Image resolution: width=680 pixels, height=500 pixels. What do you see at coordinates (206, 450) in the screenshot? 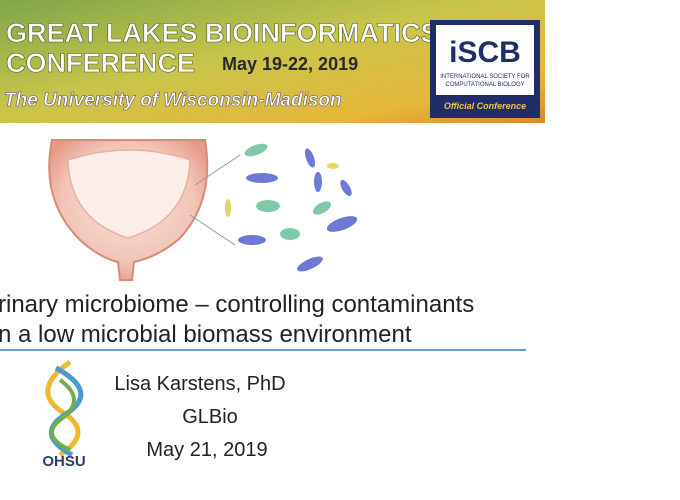
I see `author-date: May 21, 2019` at bounding box center [206, 450].